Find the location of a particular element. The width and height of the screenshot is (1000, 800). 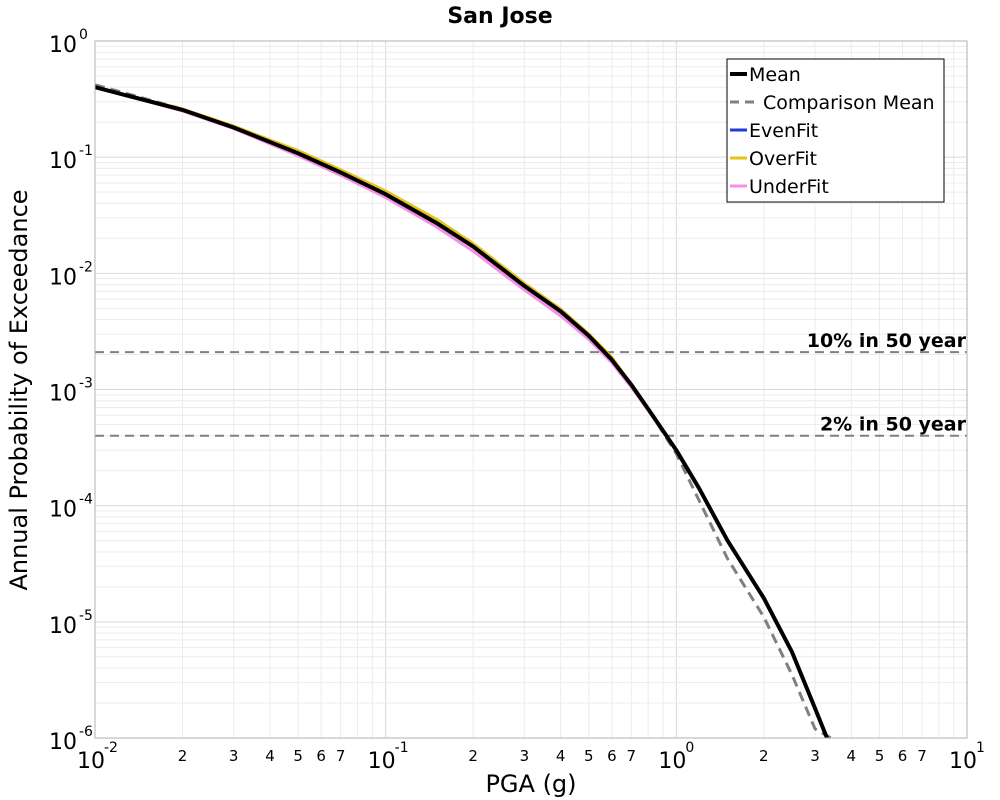

chart-title: San Jose is located at coordinates (499, 16).